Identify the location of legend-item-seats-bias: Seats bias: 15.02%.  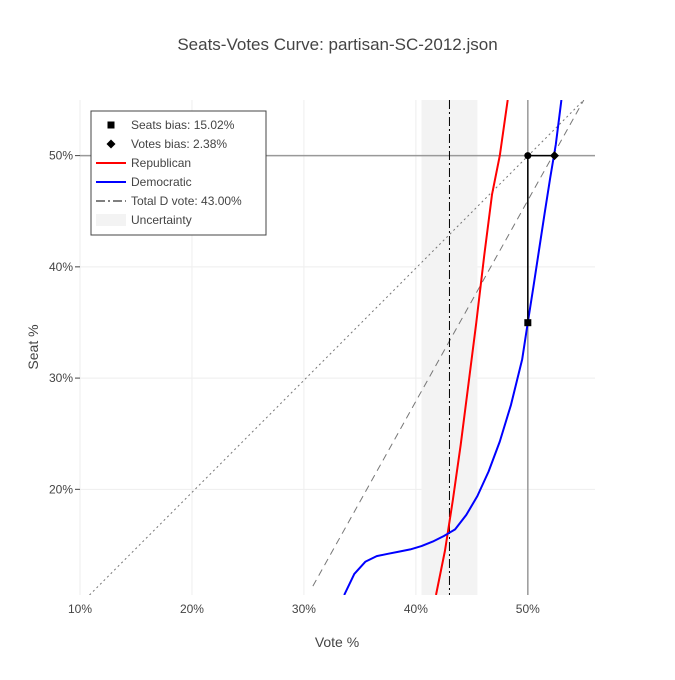
(171, 125).